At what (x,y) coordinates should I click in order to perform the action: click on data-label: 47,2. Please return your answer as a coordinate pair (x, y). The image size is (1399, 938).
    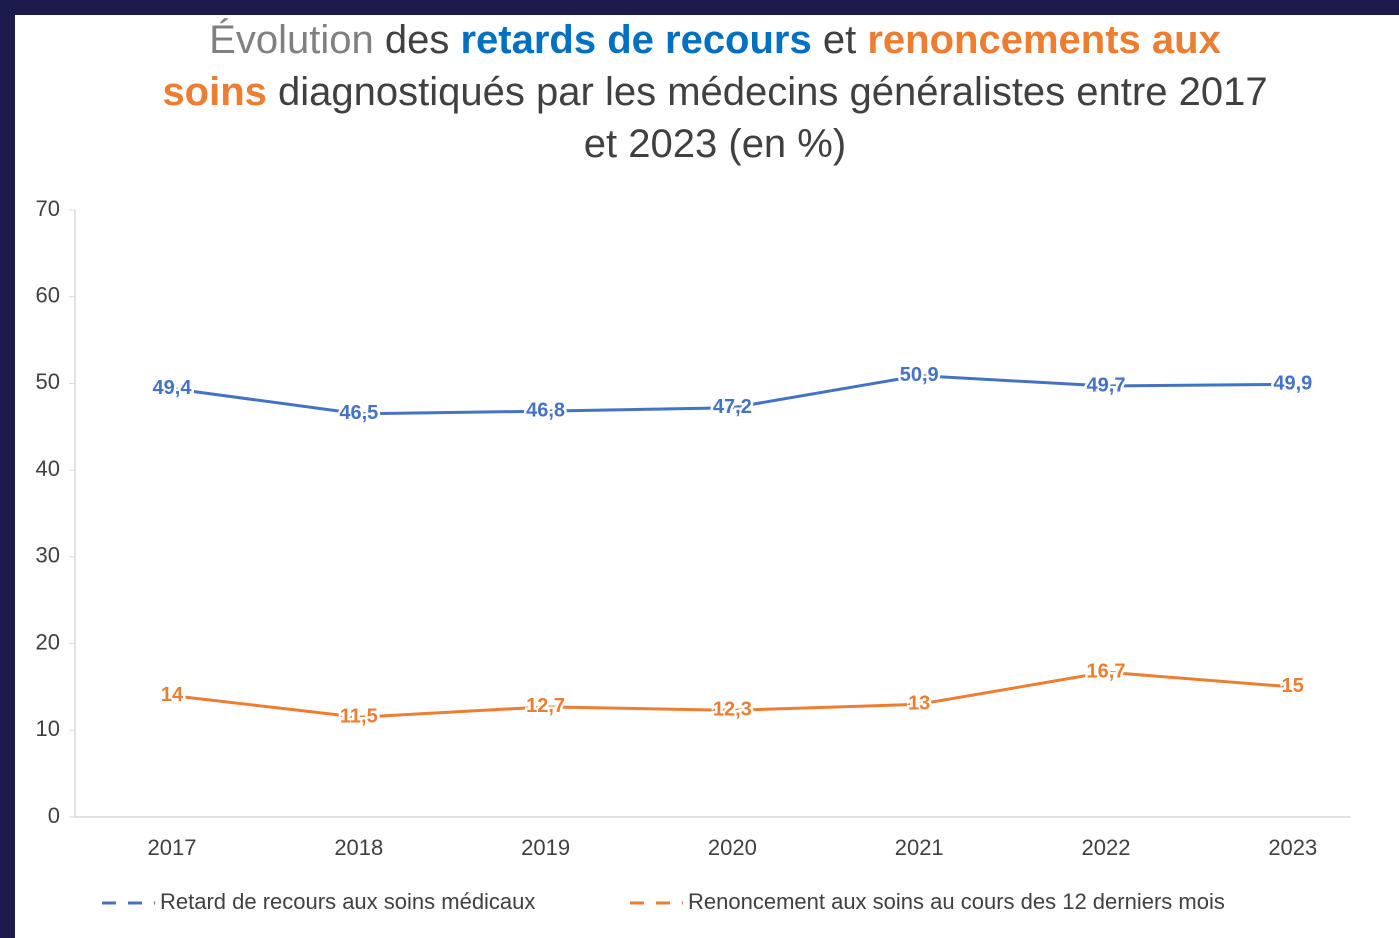
    Looking at the image, I should click on (732, 407).